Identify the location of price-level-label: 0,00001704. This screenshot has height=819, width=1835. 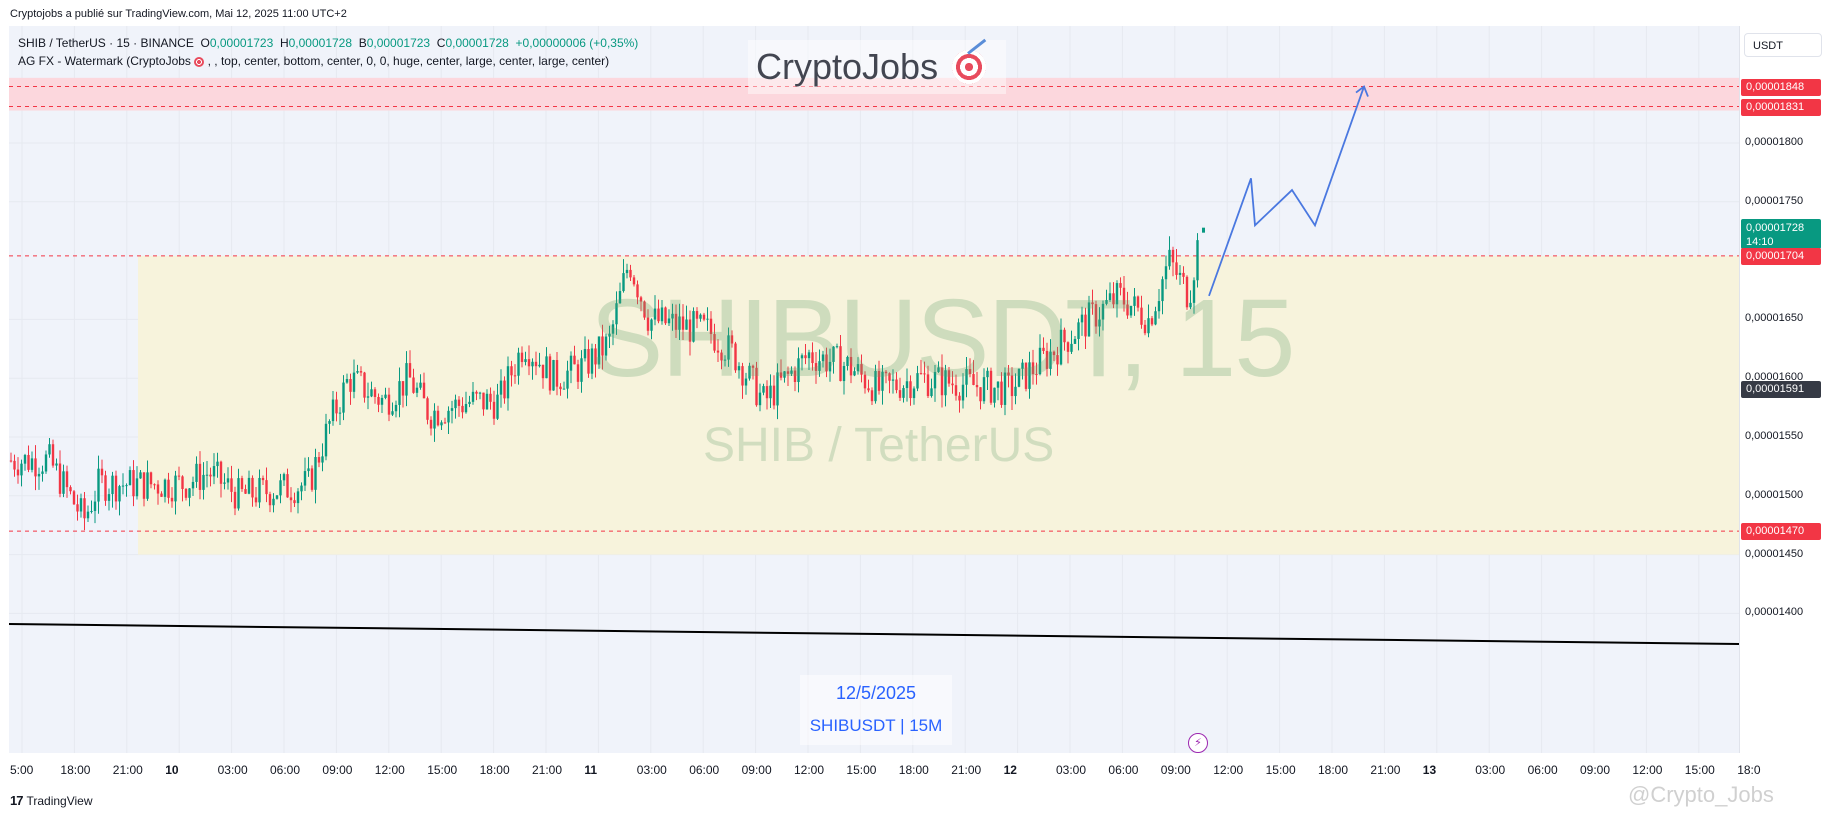
(1781, 256).